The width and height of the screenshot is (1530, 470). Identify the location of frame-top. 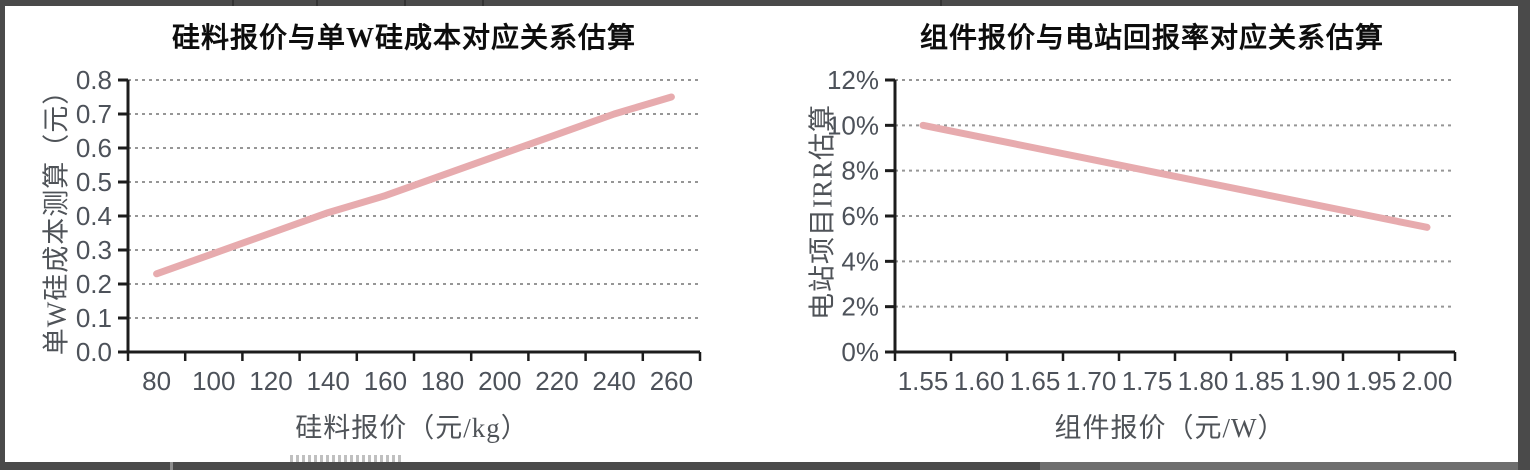
(765, 3).